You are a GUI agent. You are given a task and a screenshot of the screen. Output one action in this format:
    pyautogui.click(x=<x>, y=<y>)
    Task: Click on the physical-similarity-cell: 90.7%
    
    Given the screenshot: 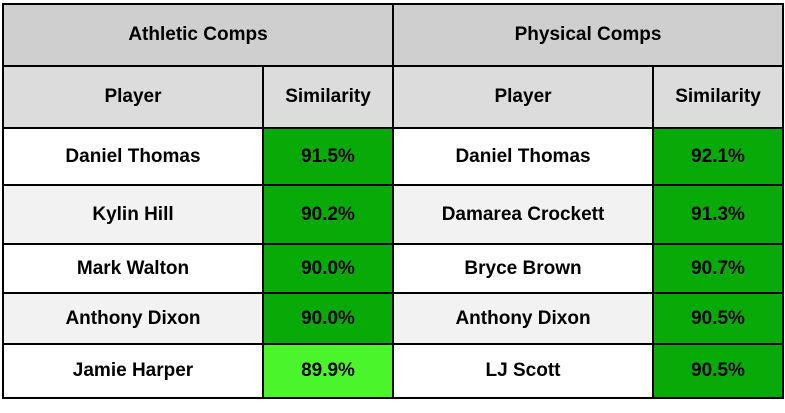 What is the action you would take?
    pyautogui.click(x=718, y=268)
    